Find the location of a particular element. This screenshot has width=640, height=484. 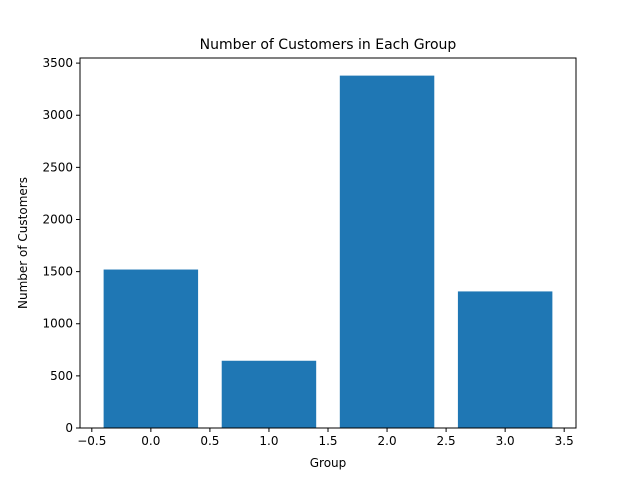

chart-title: Number of Customers in Each Group is located at coordinates (328, 45).